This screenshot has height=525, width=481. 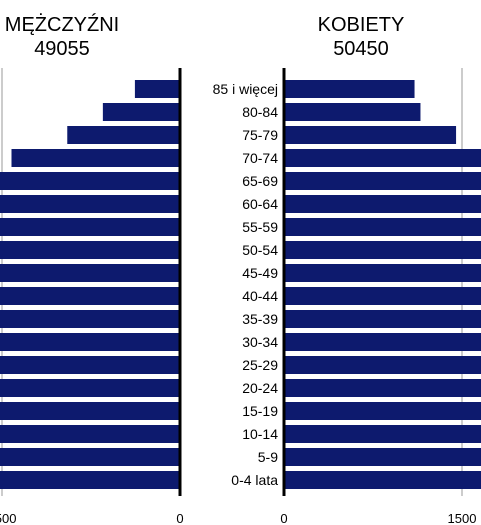 I want to click on age-label-17: 0-4 lata, so click(x=254, y=480).